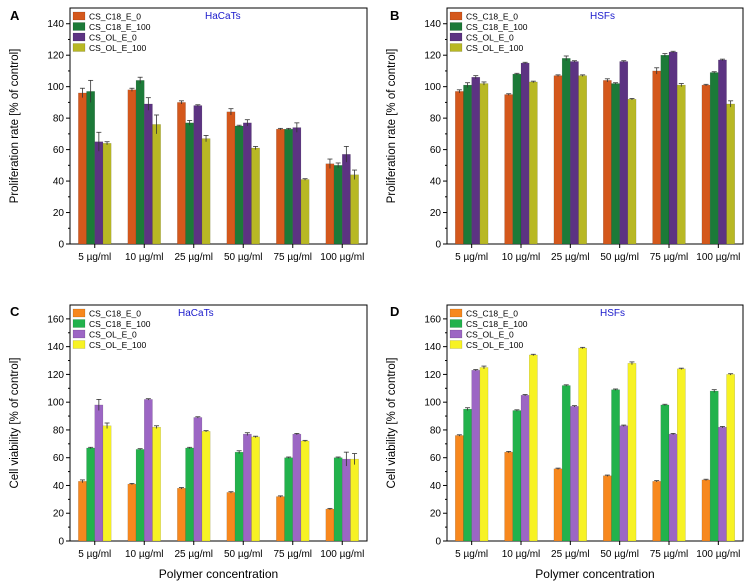  Describe the element at coordinates (392, 422) in the screenshot. I see `y-axis-label: Cell viability [% of control]` at that location.